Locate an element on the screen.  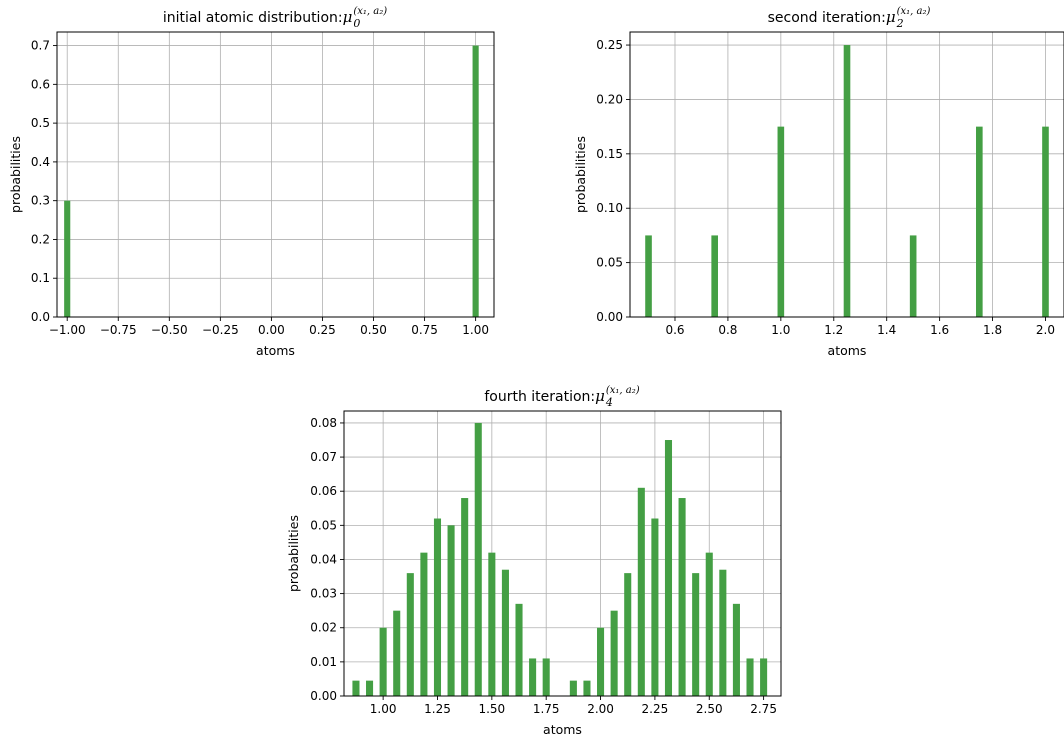
y-tick-label: 0.6 is located at coordinates (40, 84).